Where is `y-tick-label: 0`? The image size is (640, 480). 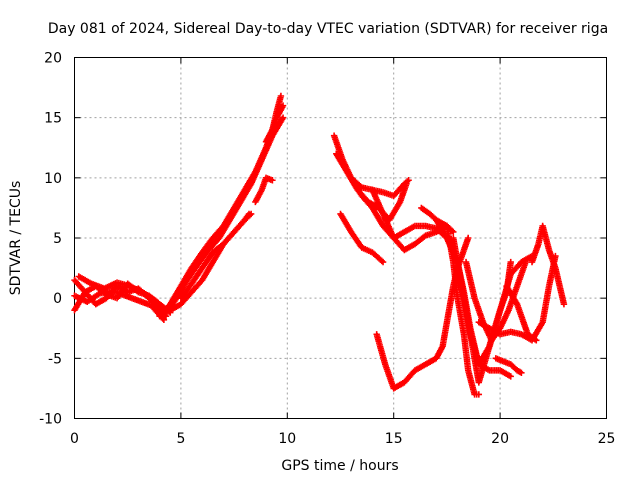
y-tick-label: 0 is located at coordinates (57, 299).